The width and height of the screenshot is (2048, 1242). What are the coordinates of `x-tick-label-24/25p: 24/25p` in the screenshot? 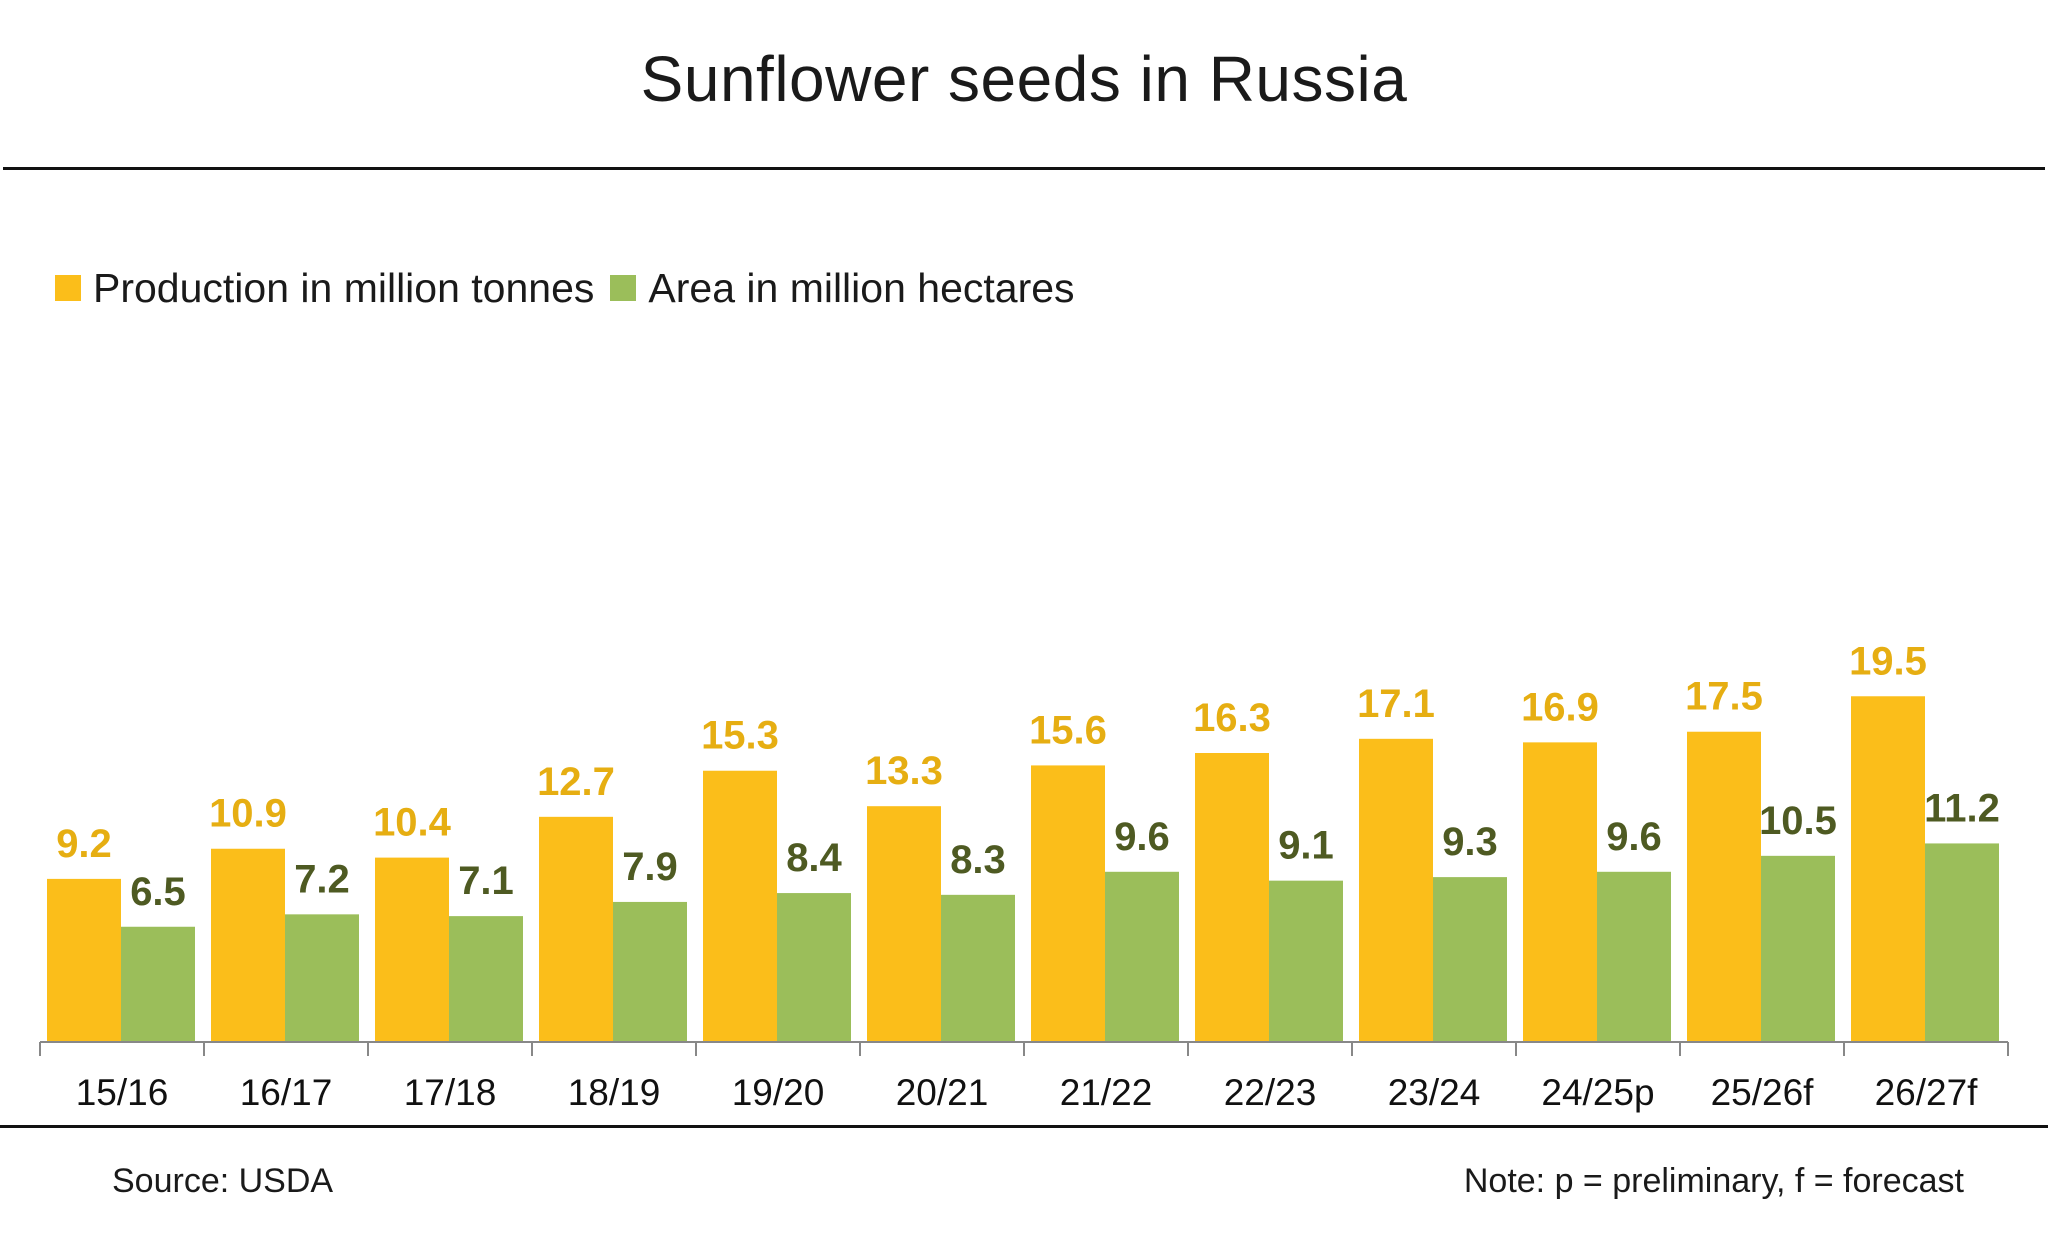 It's located at (1597, 1092).